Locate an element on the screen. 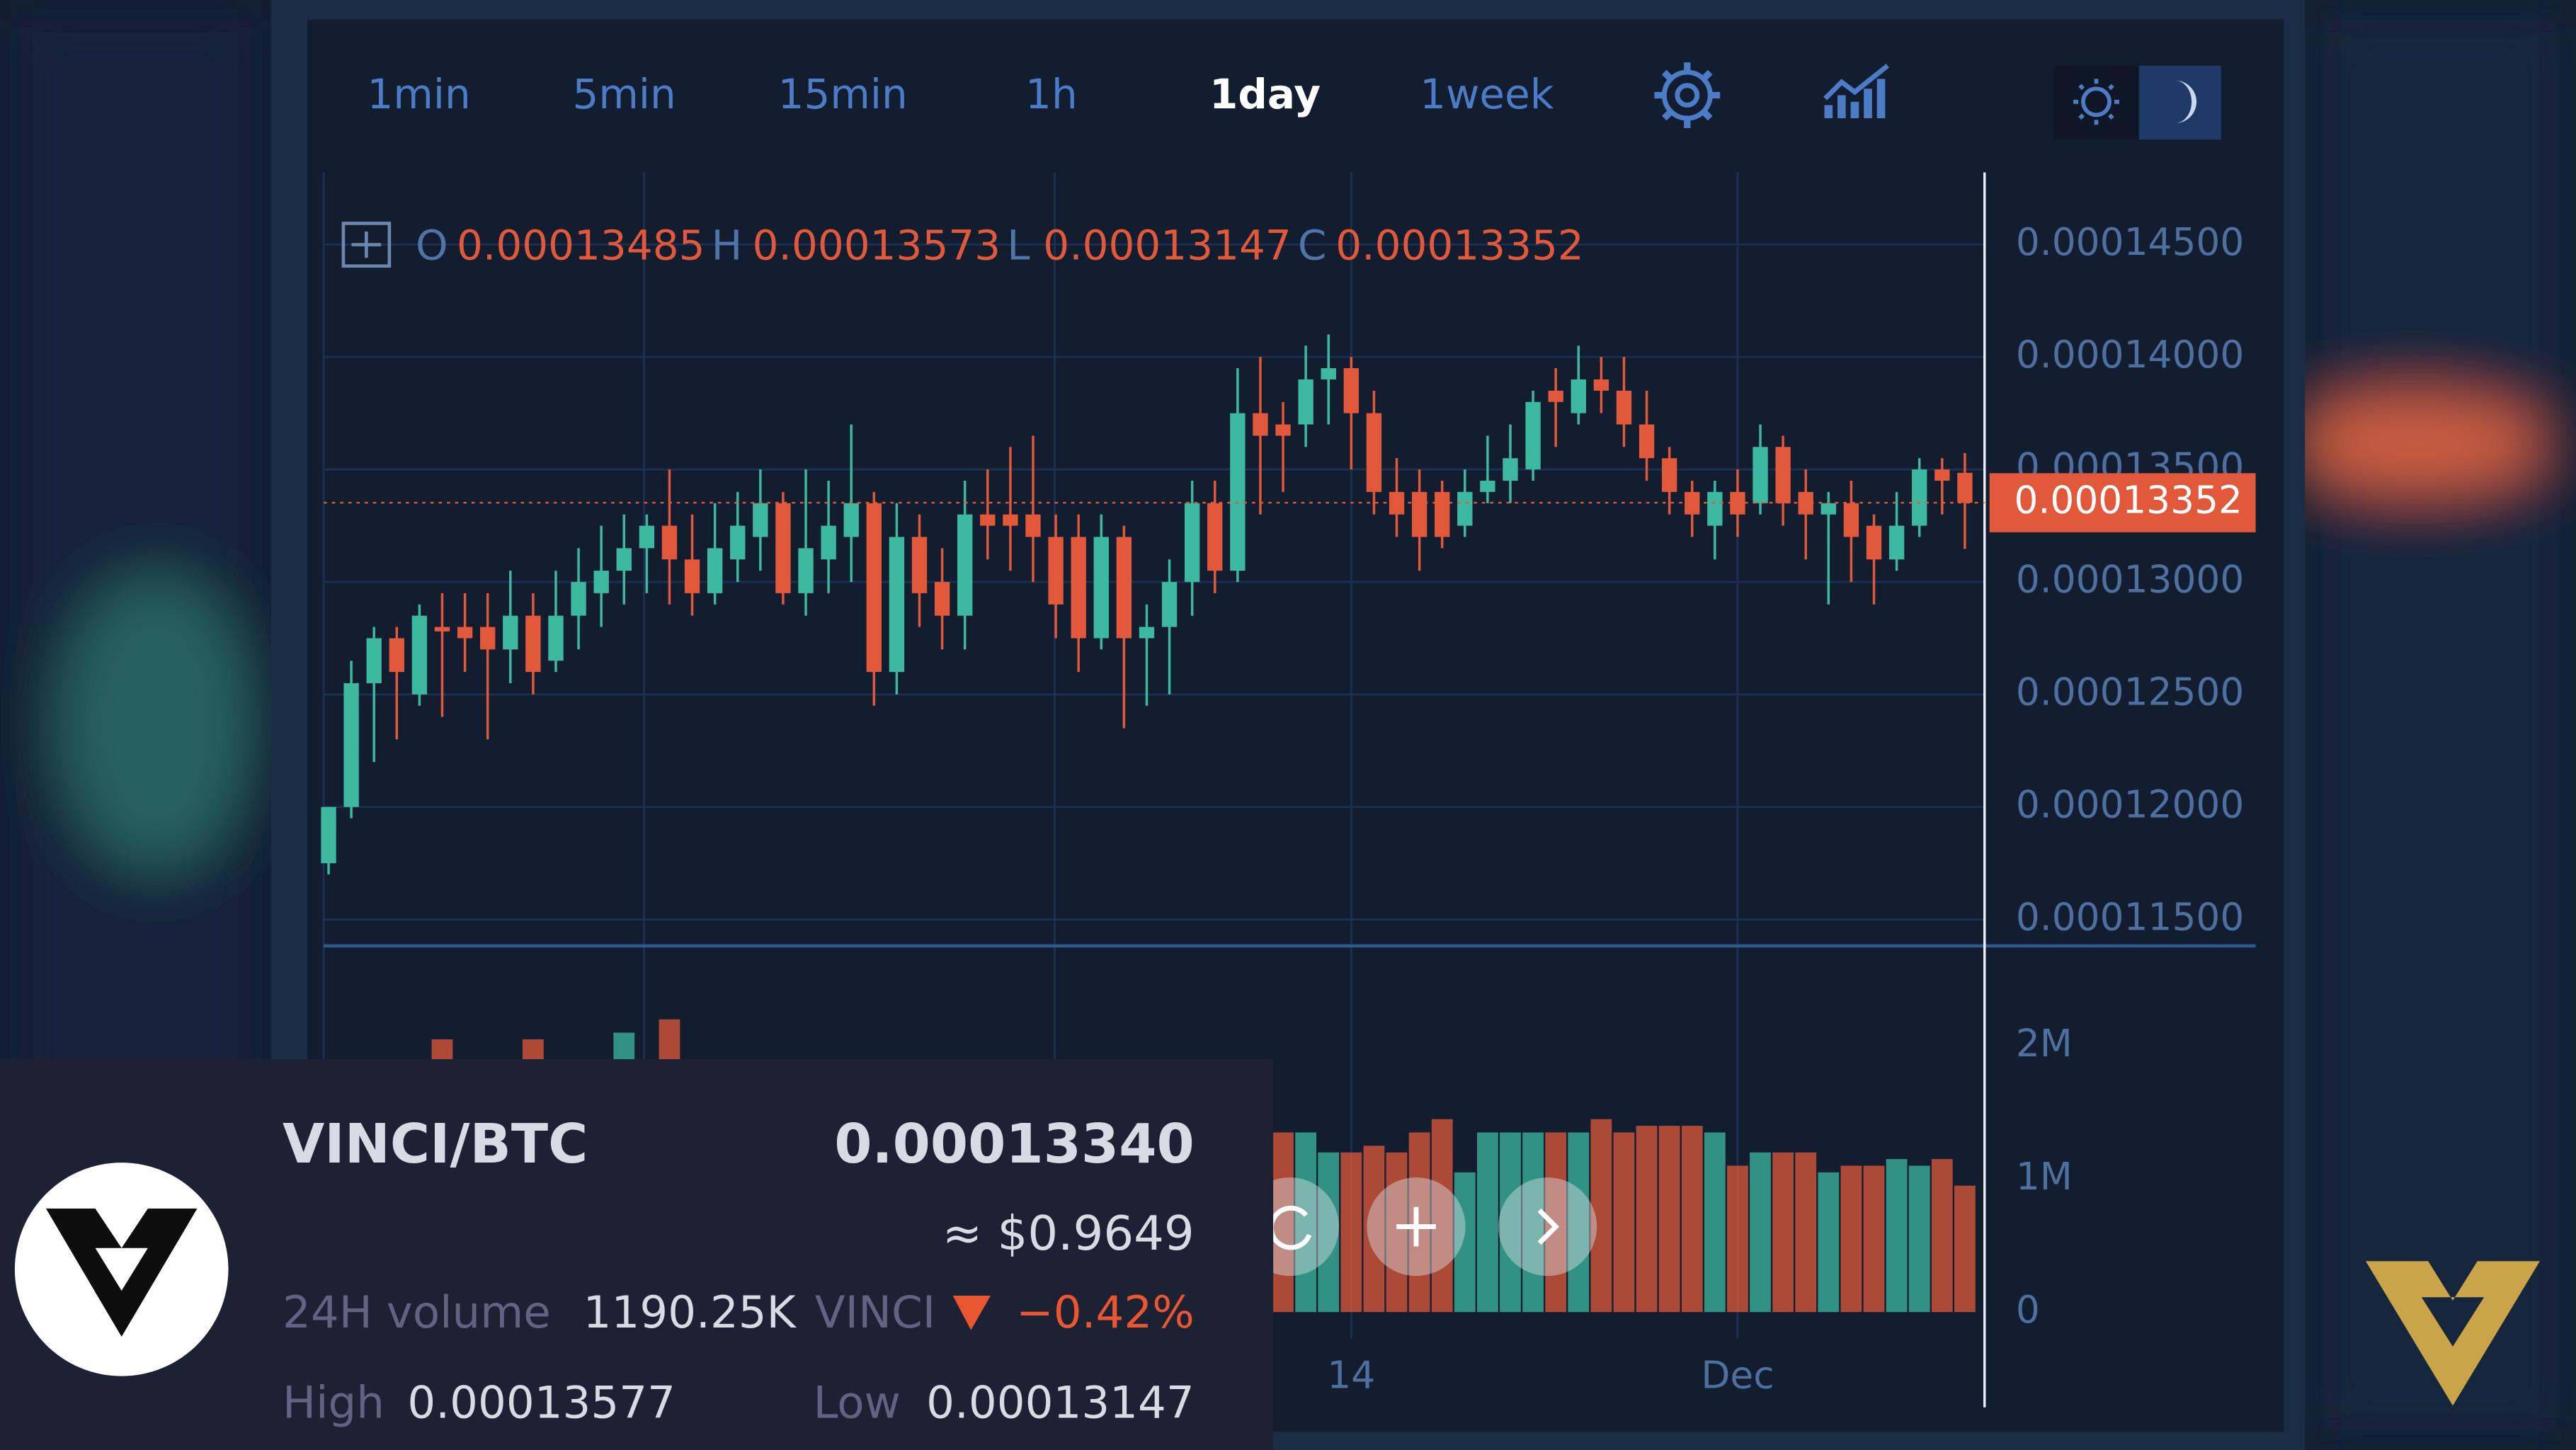 The width and height of the screenshot is (2576, 1450). light-theme-button is located at coordinates (2096, 102).